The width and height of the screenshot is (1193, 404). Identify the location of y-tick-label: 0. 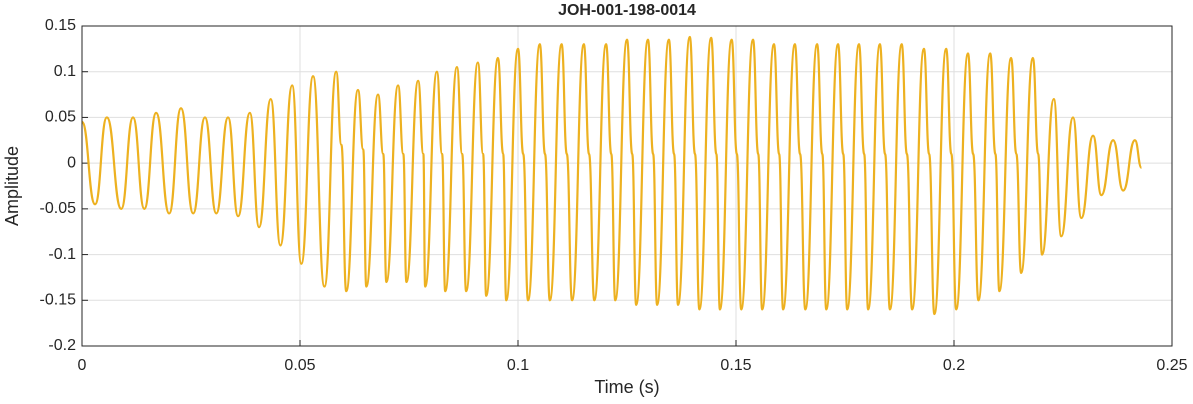
(71, 162).